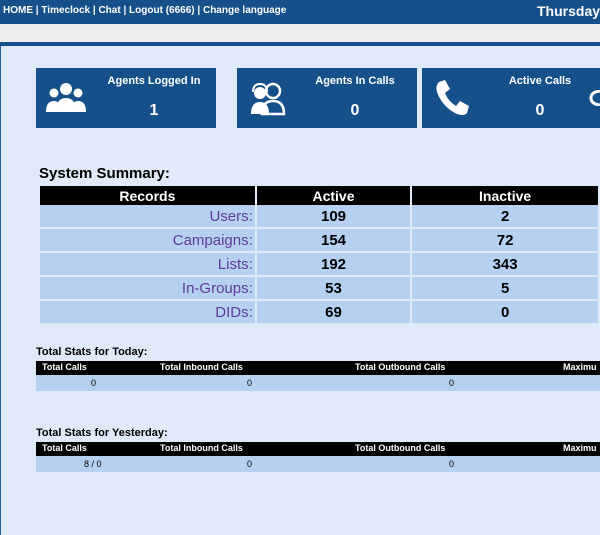 The height and width of the screenshot is (535, 600). What do you see at coordinates (333, 289) in the screenshot?
I see `active-count: 53` at bounding box center [333, 289].